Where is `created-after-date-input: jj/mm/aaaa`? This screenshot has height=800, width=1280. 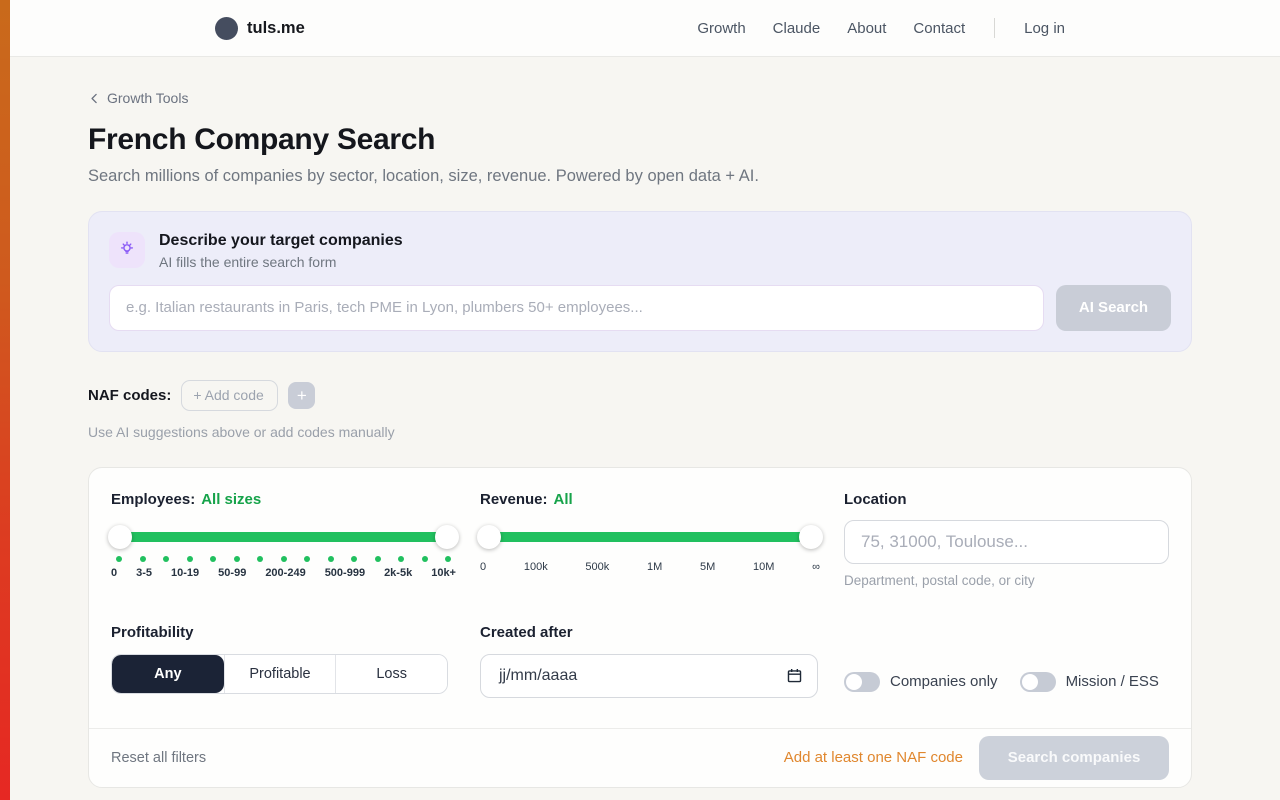 created-after-date-input: jj/mm/aaaa is located at coordinates (649, 675).